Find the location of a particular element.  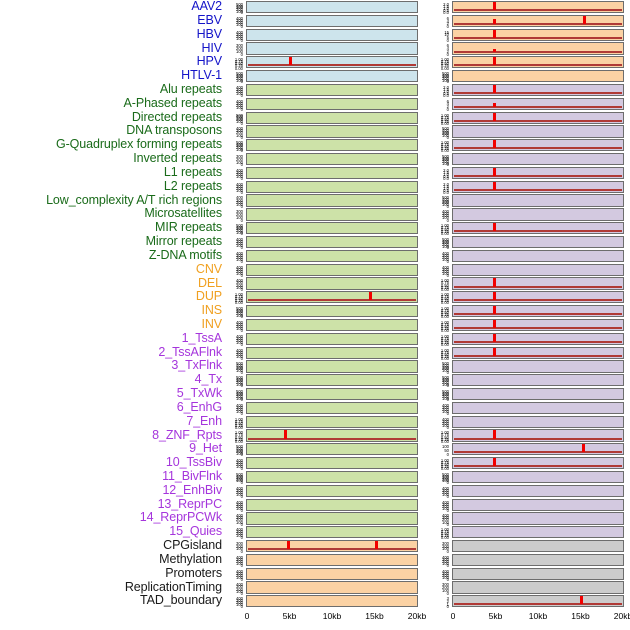

track-label: 4_Tx is located at coordinates (208, 379).